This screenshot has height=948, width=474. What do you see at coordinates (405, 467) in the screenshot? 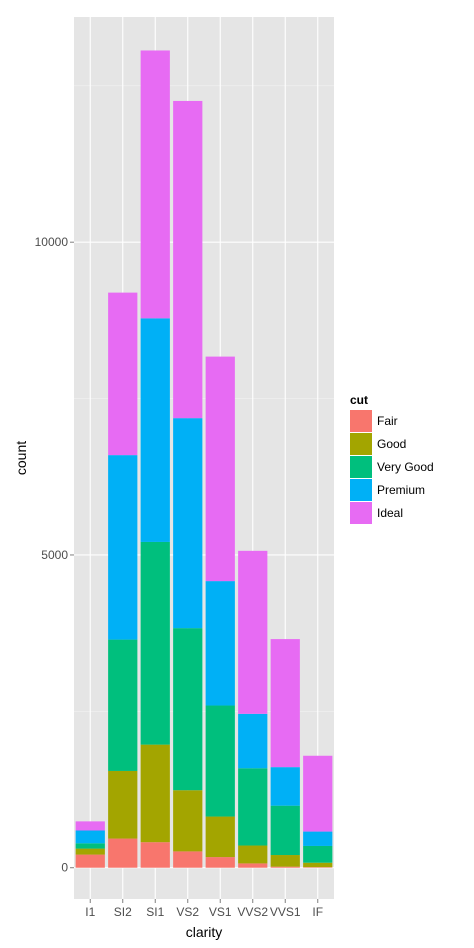
I see `legend-label: Very Good` at bounding box center [405, 467].